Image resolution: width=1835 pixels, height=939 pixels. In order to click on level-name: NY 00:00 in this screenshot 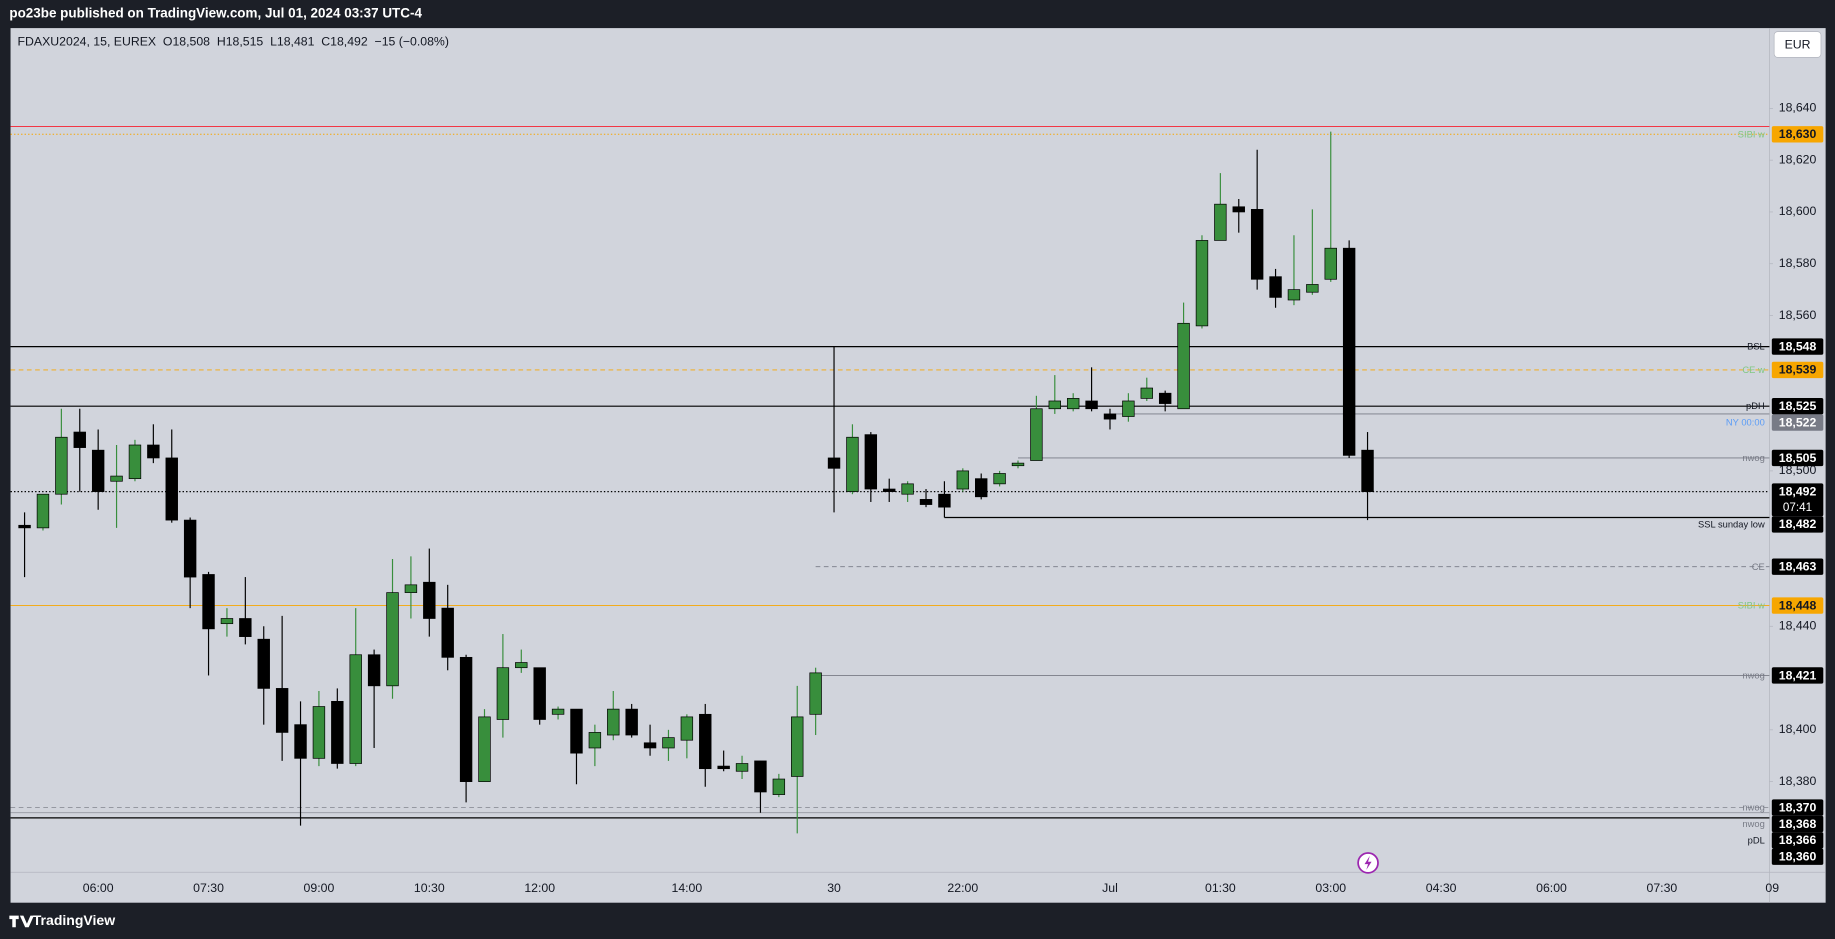, I will do `click(1745, 423)`.